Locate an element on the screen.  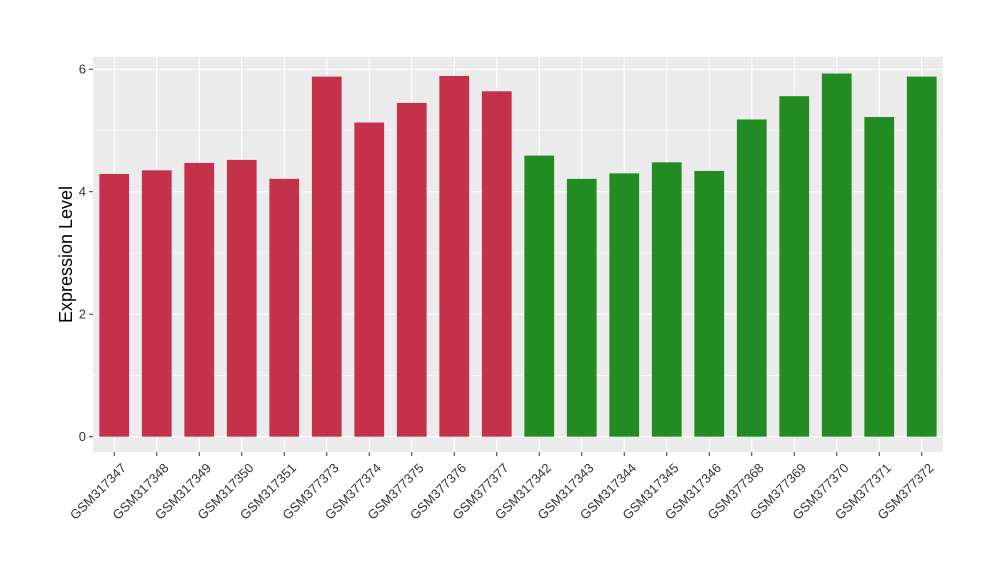
y-axis-title: Expression Level is located at coordinates (66, 254).